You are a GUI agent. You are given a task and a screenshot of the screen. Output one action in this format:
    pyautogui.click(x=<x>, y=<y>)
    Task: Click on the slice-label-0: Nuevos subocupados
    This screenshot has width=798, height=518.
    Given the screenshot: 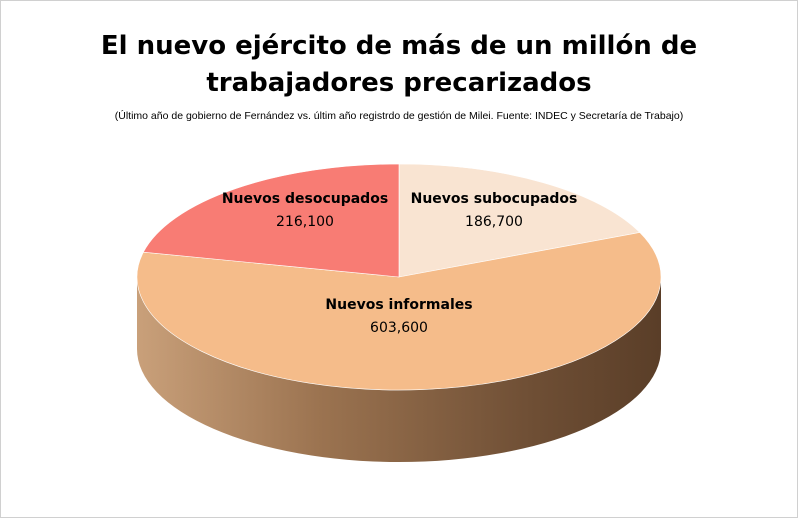 What is the action you would take?
    pyautogui.click(x=494, y=199)
    